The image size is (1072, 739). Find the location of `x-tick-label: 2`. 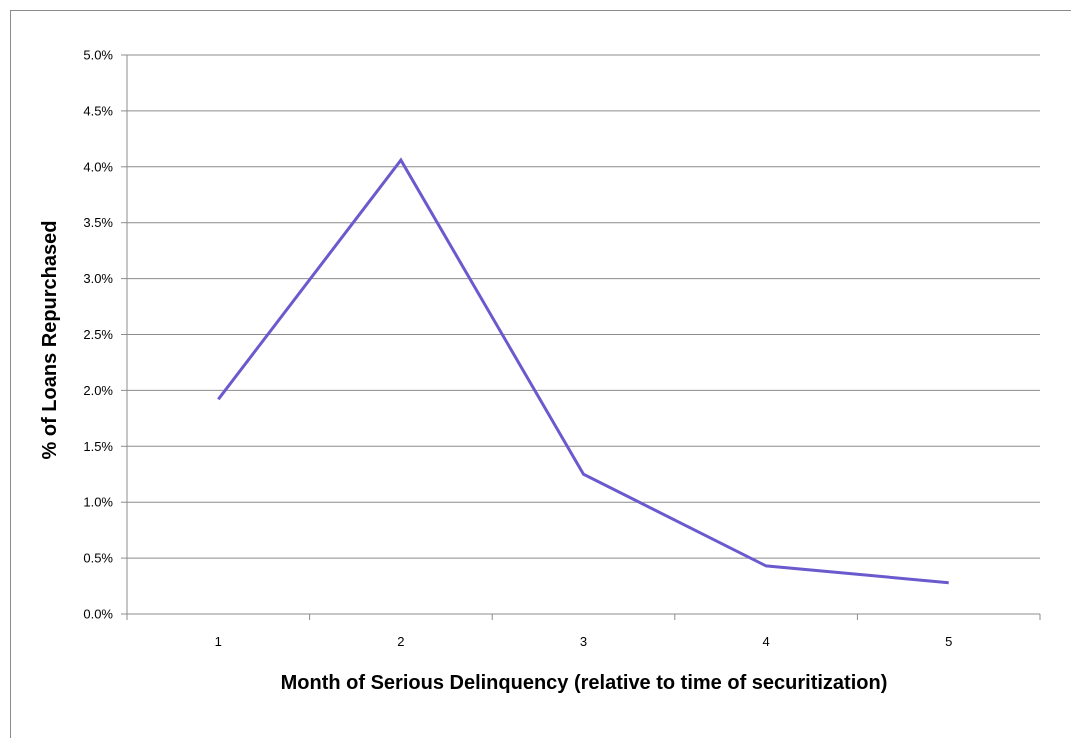

x-tick-label: 2 is located at coordinates (400, 641).